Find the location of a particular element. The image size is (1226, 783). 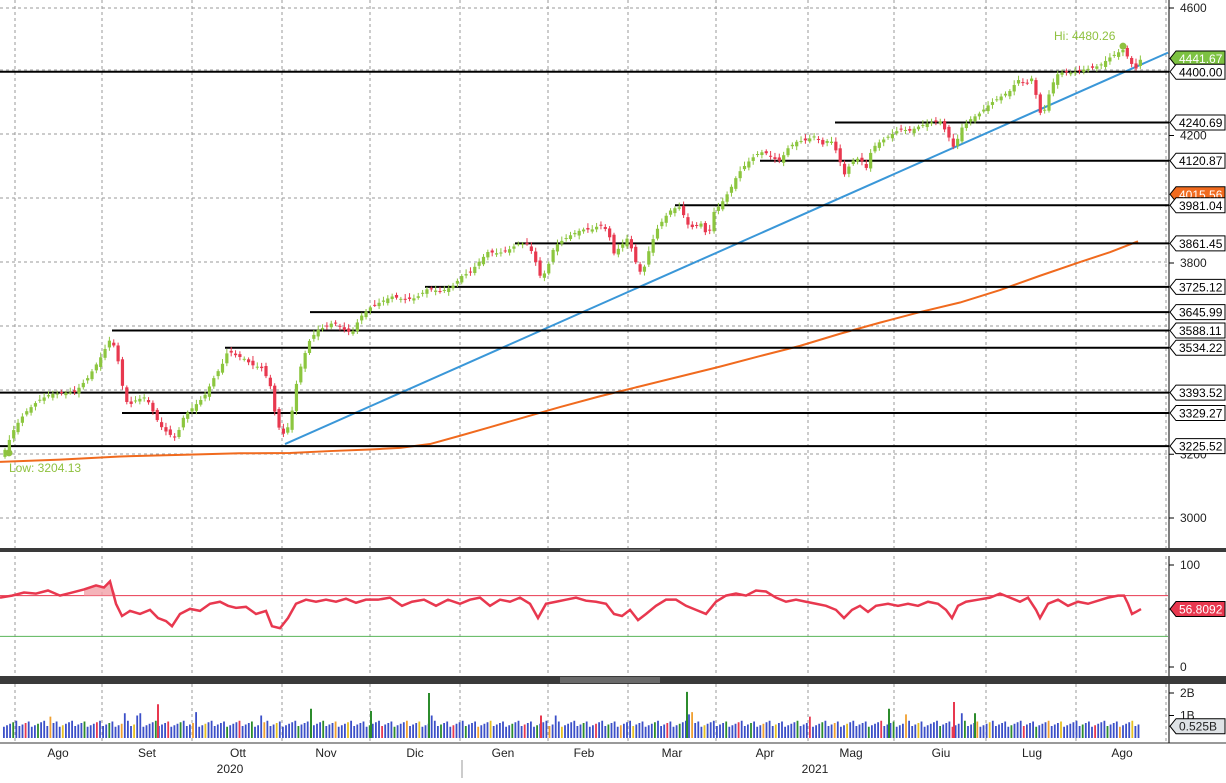

month-label: Set is located at coordinates (147, 753).